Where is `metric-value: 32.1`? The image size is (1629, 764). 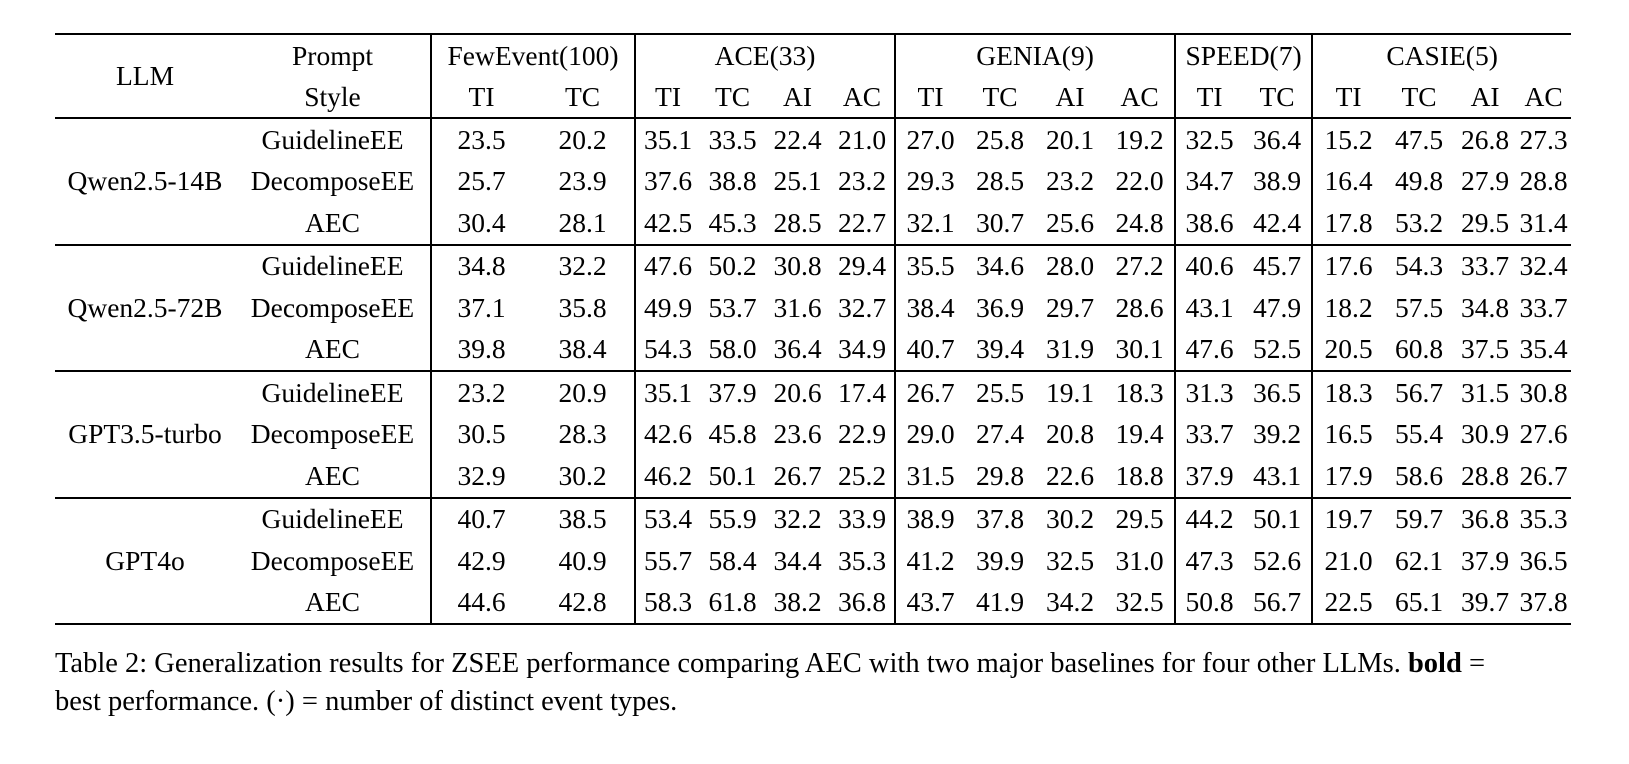 metric-value: 32.1 is located at coordinates (930, 223).